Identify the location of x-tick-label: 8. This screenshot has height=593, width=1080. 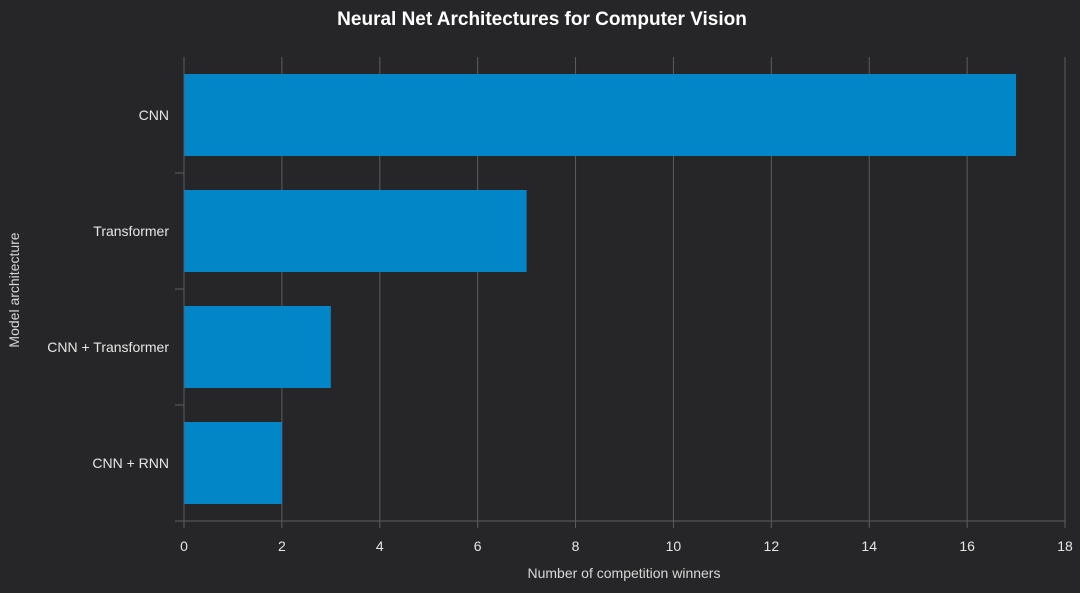
(576, 546).